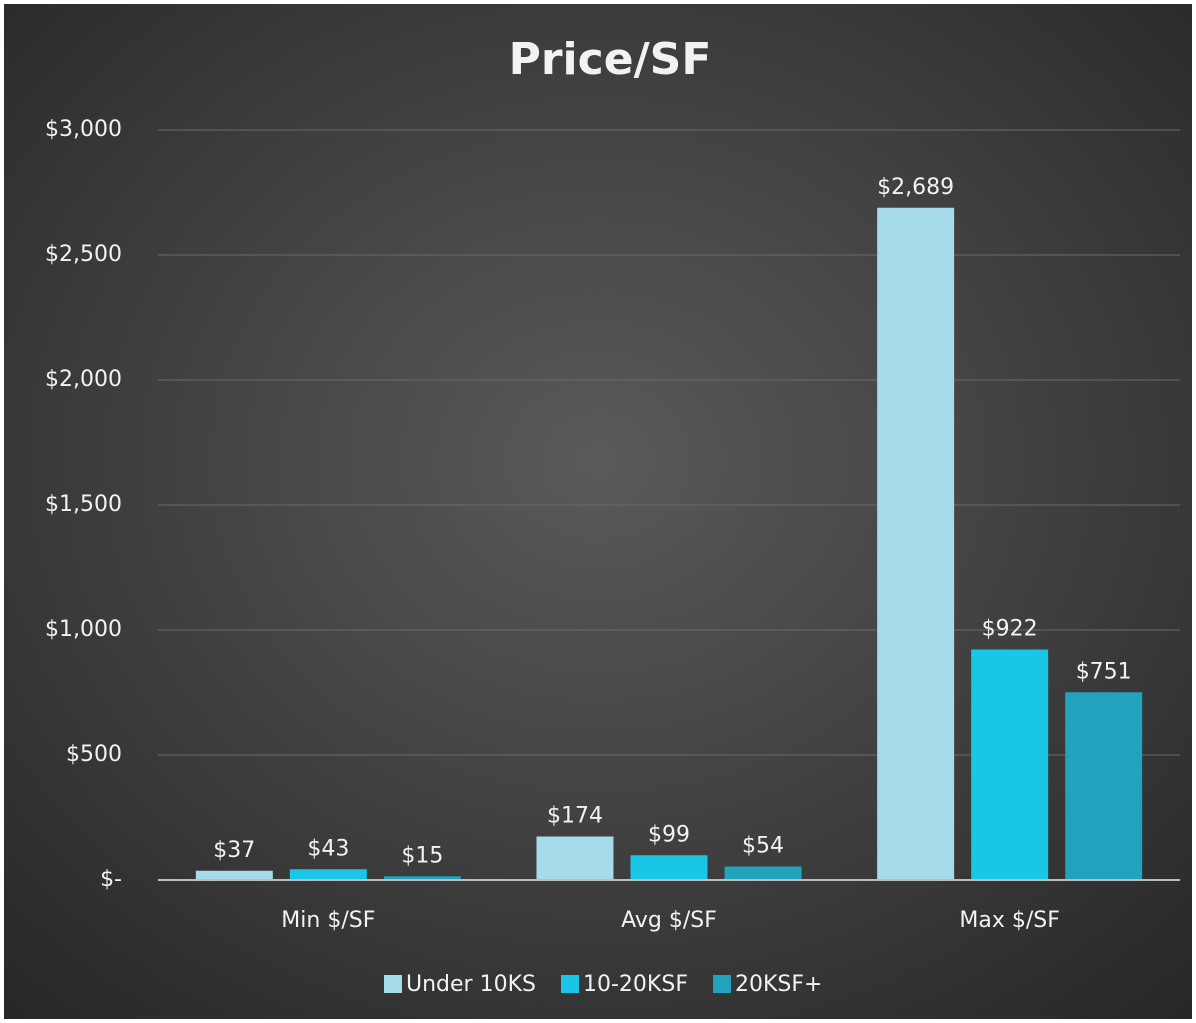 The height and width of the screenshot is (1023, 1196). Describe the element at coordinates (669, 920) in the screenshot. I see `x-tick-label: Avg $/SF` at that location.